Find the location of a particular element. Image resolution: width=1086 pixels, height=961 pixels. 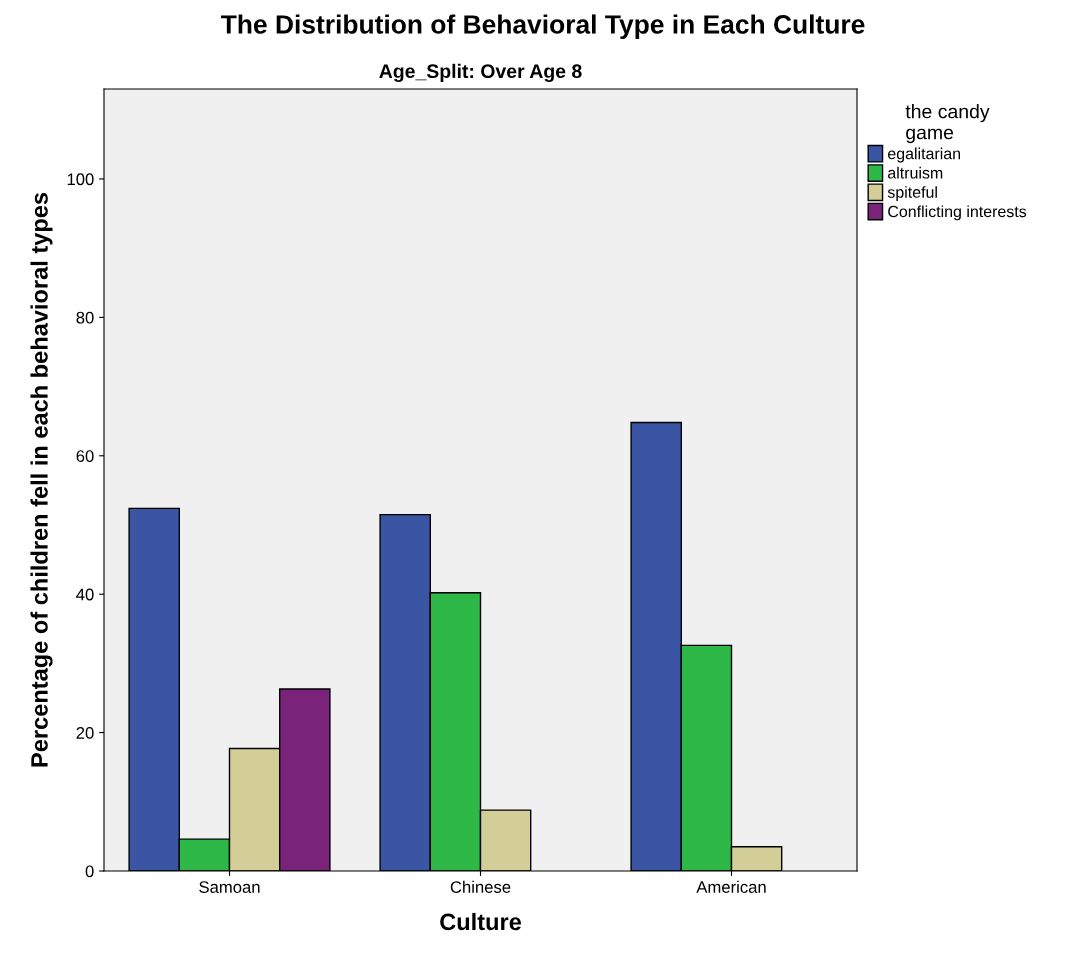

legend-label: altruism is located at coordinates (915, 172).